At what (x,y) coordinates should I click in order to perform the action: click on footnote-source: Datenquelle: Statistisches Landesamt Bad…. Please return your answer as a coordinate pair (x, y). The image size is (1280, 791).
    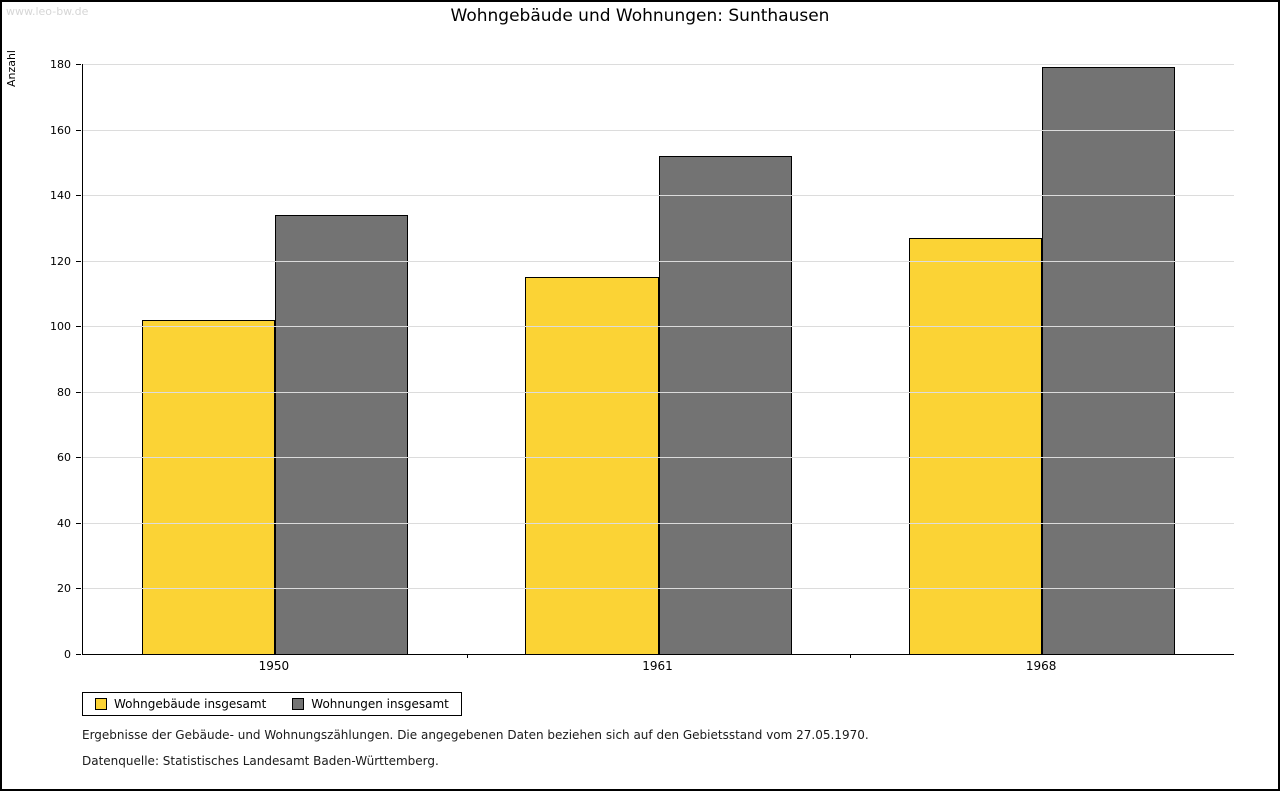
    Looking at the image, I should click on (260, 761).